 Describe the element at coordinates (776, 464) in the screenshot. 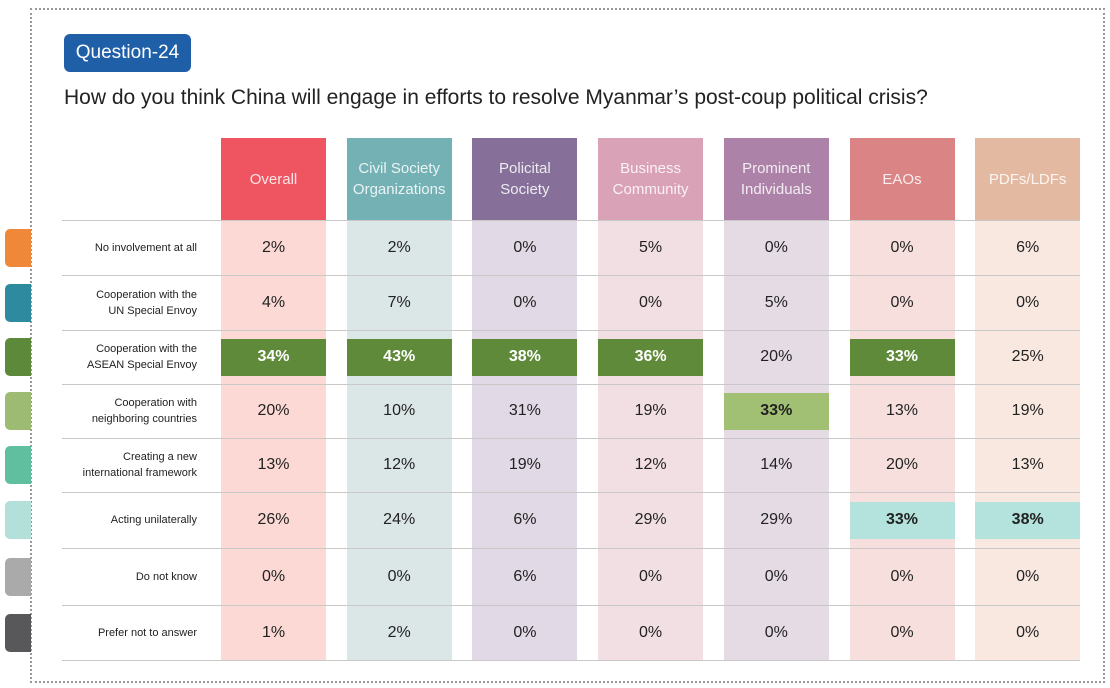

I see `table-cell: 14%` at that location.